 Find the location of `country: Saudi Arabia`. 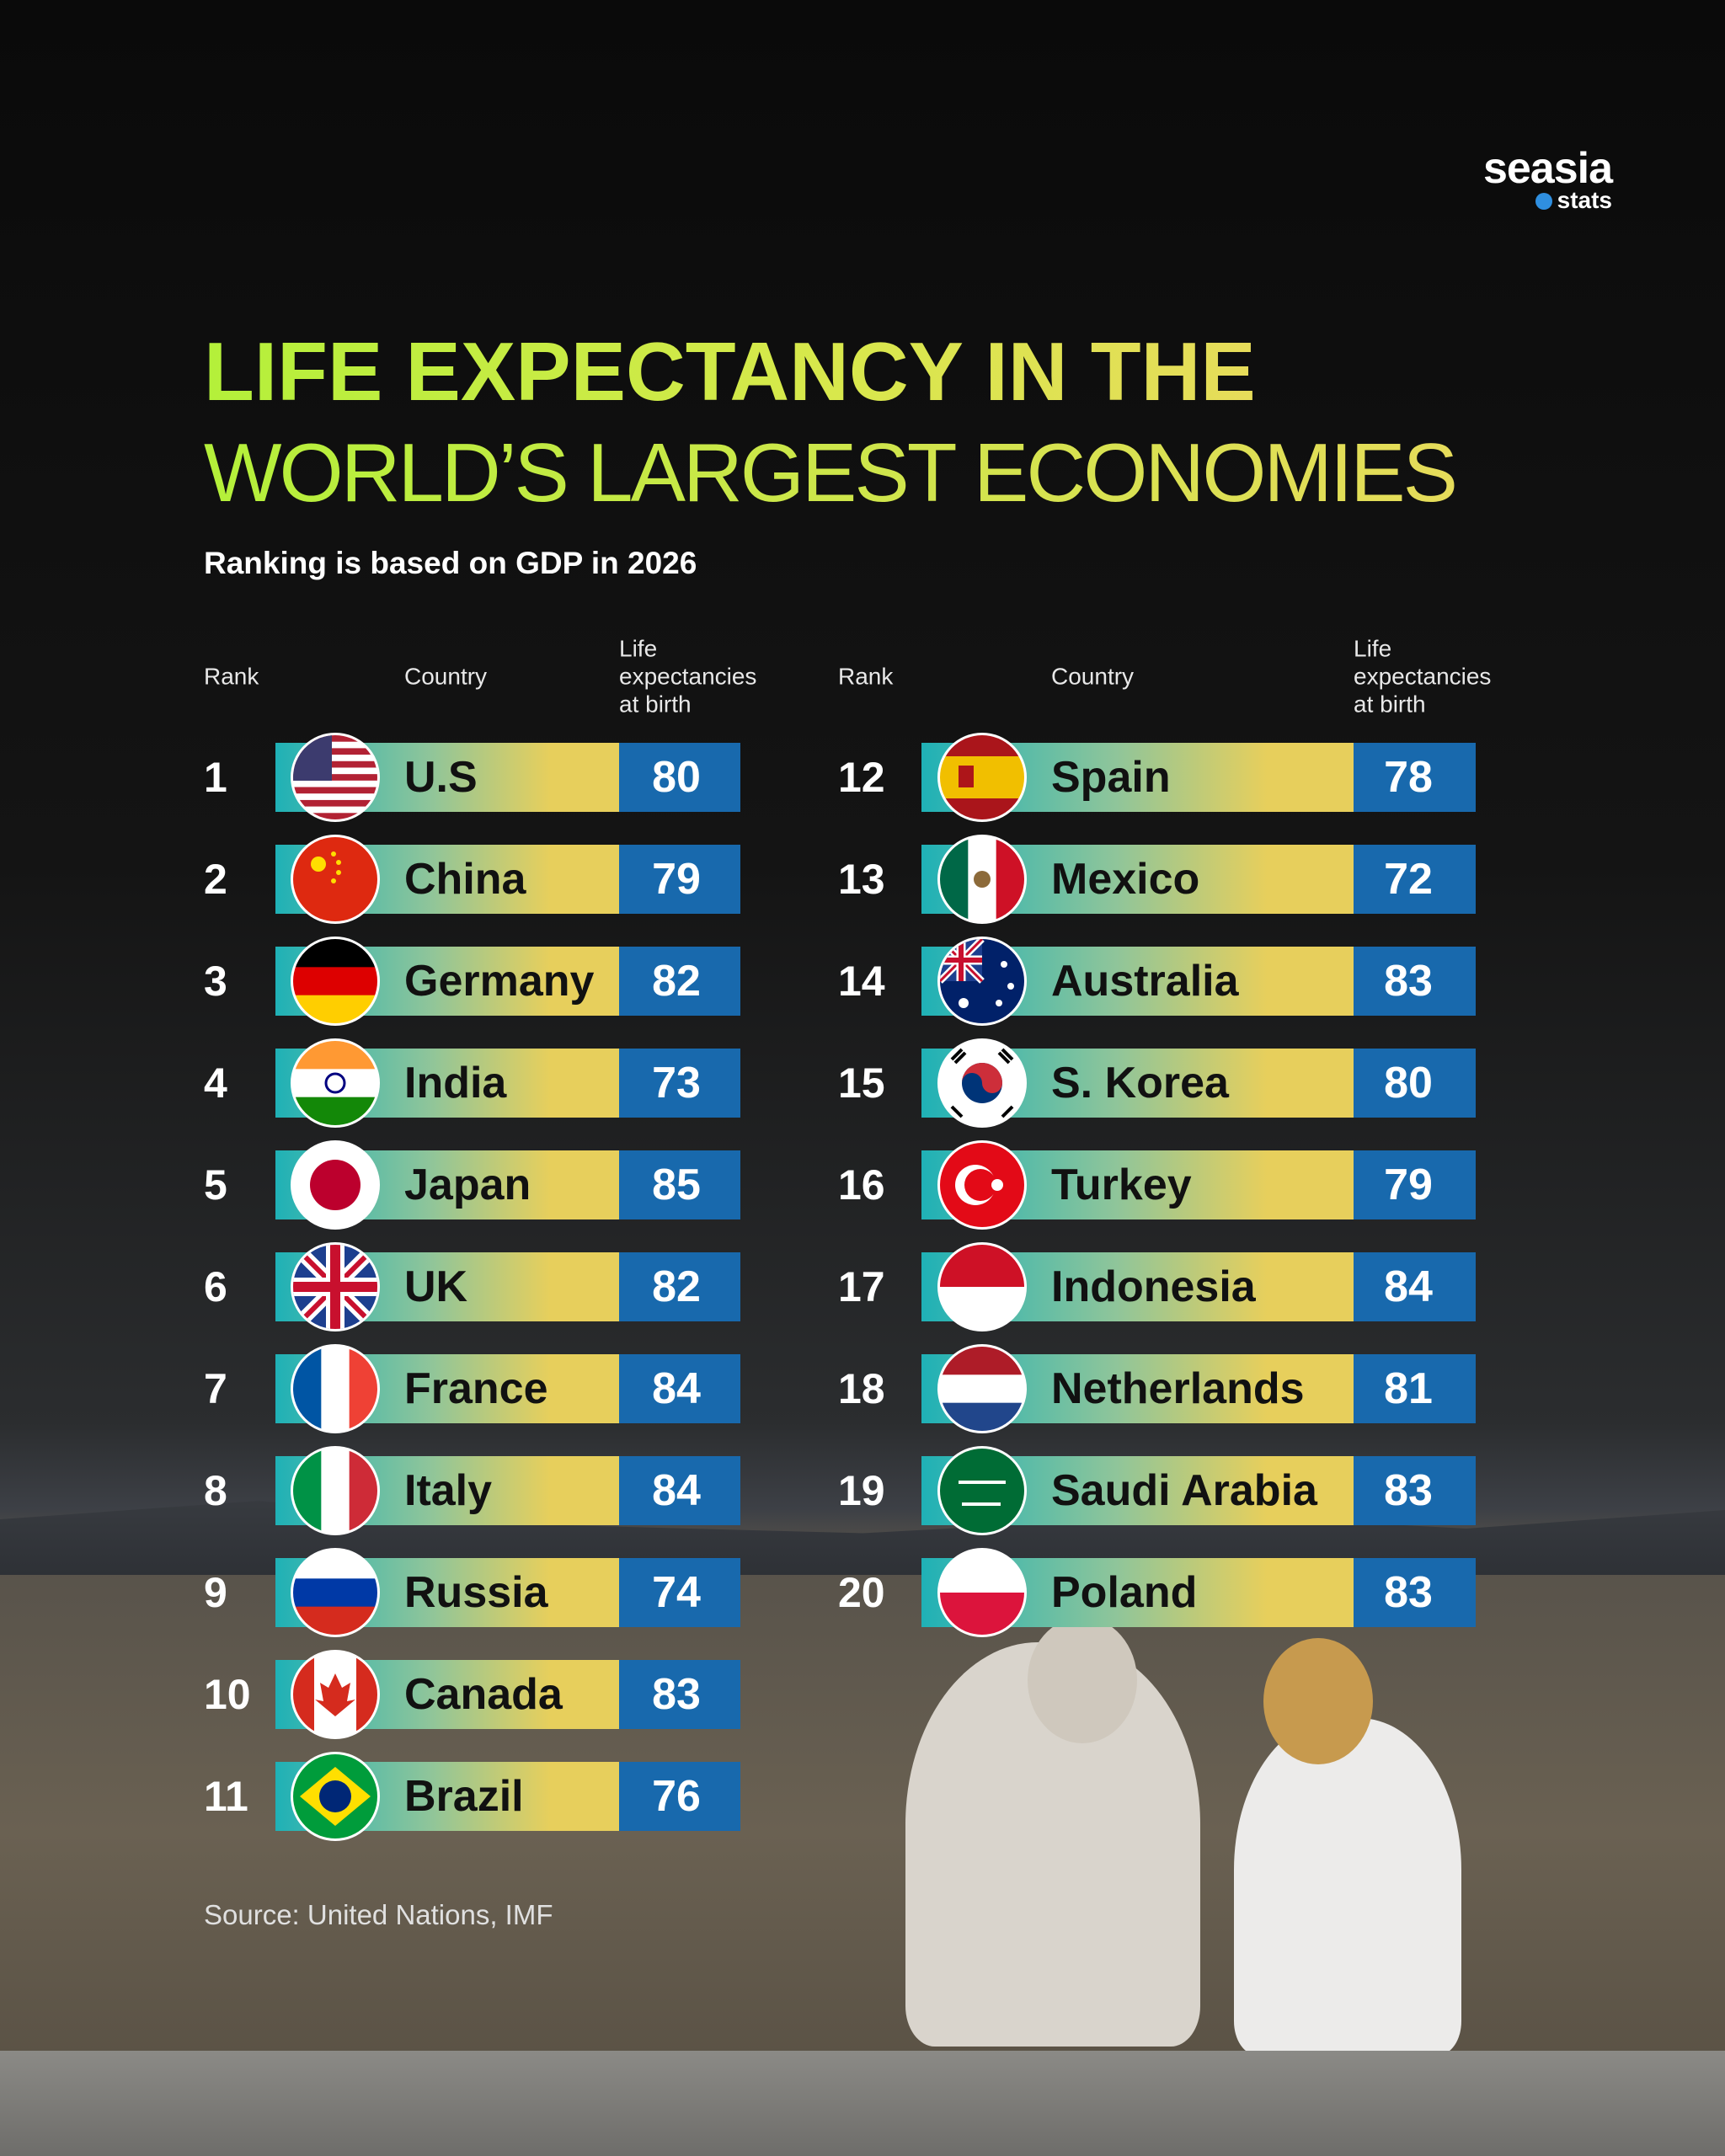

country: Saudi Arabia is located at coordinates (1184, 1490).